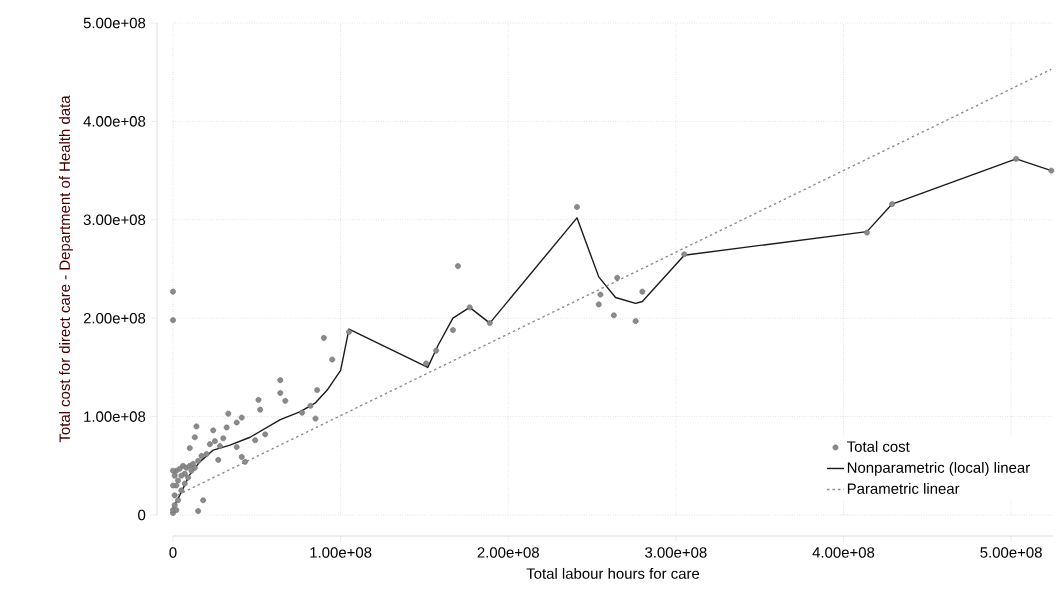 This screenshot has height=603, width=1062. I want to click on y-tick-label: 0, so click(142, 515).